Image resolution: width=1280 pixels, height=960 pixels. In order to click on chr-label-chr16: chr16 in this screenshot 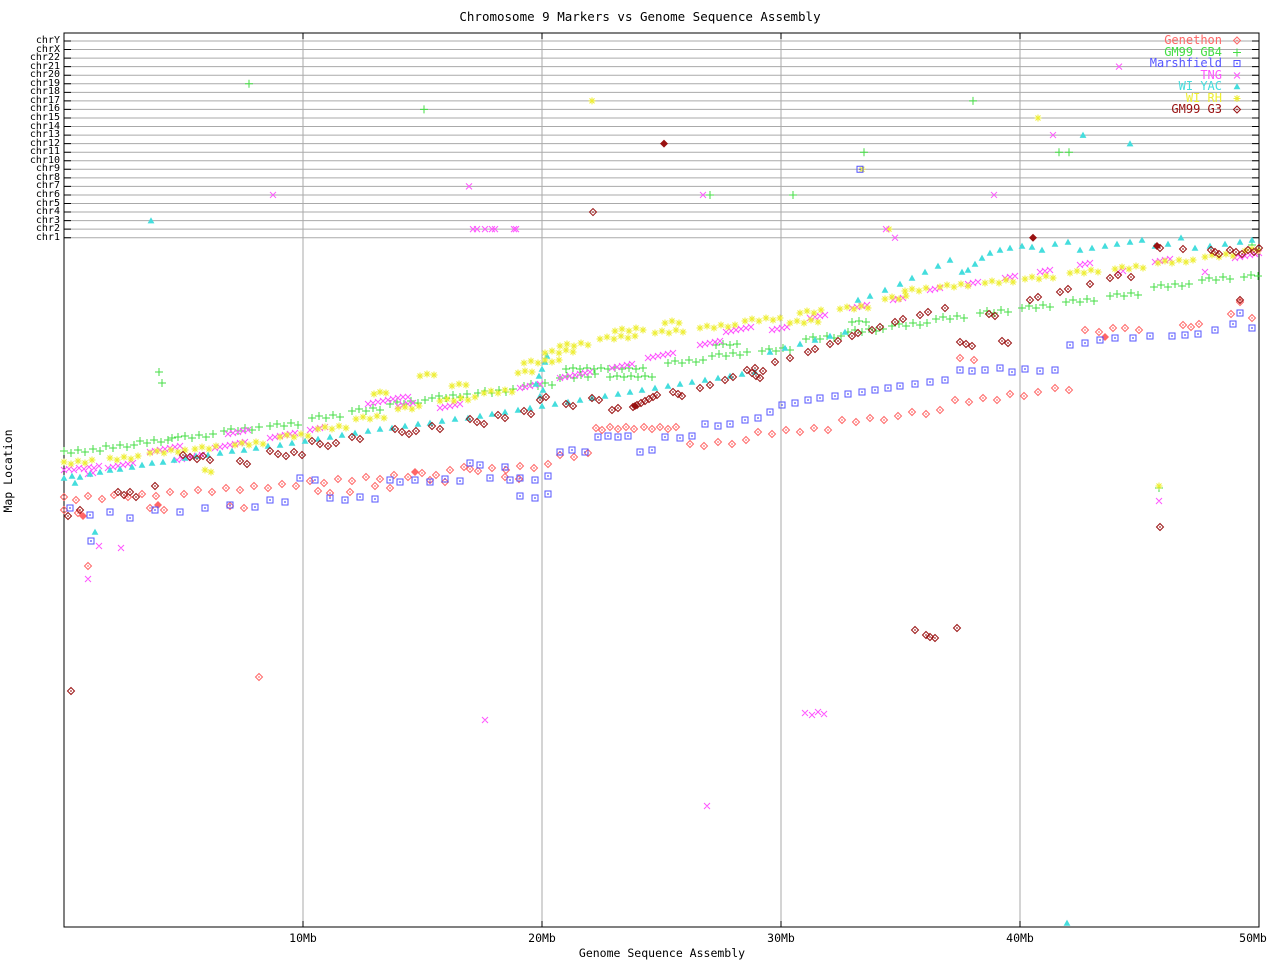, I will do `click(44, 109)`.